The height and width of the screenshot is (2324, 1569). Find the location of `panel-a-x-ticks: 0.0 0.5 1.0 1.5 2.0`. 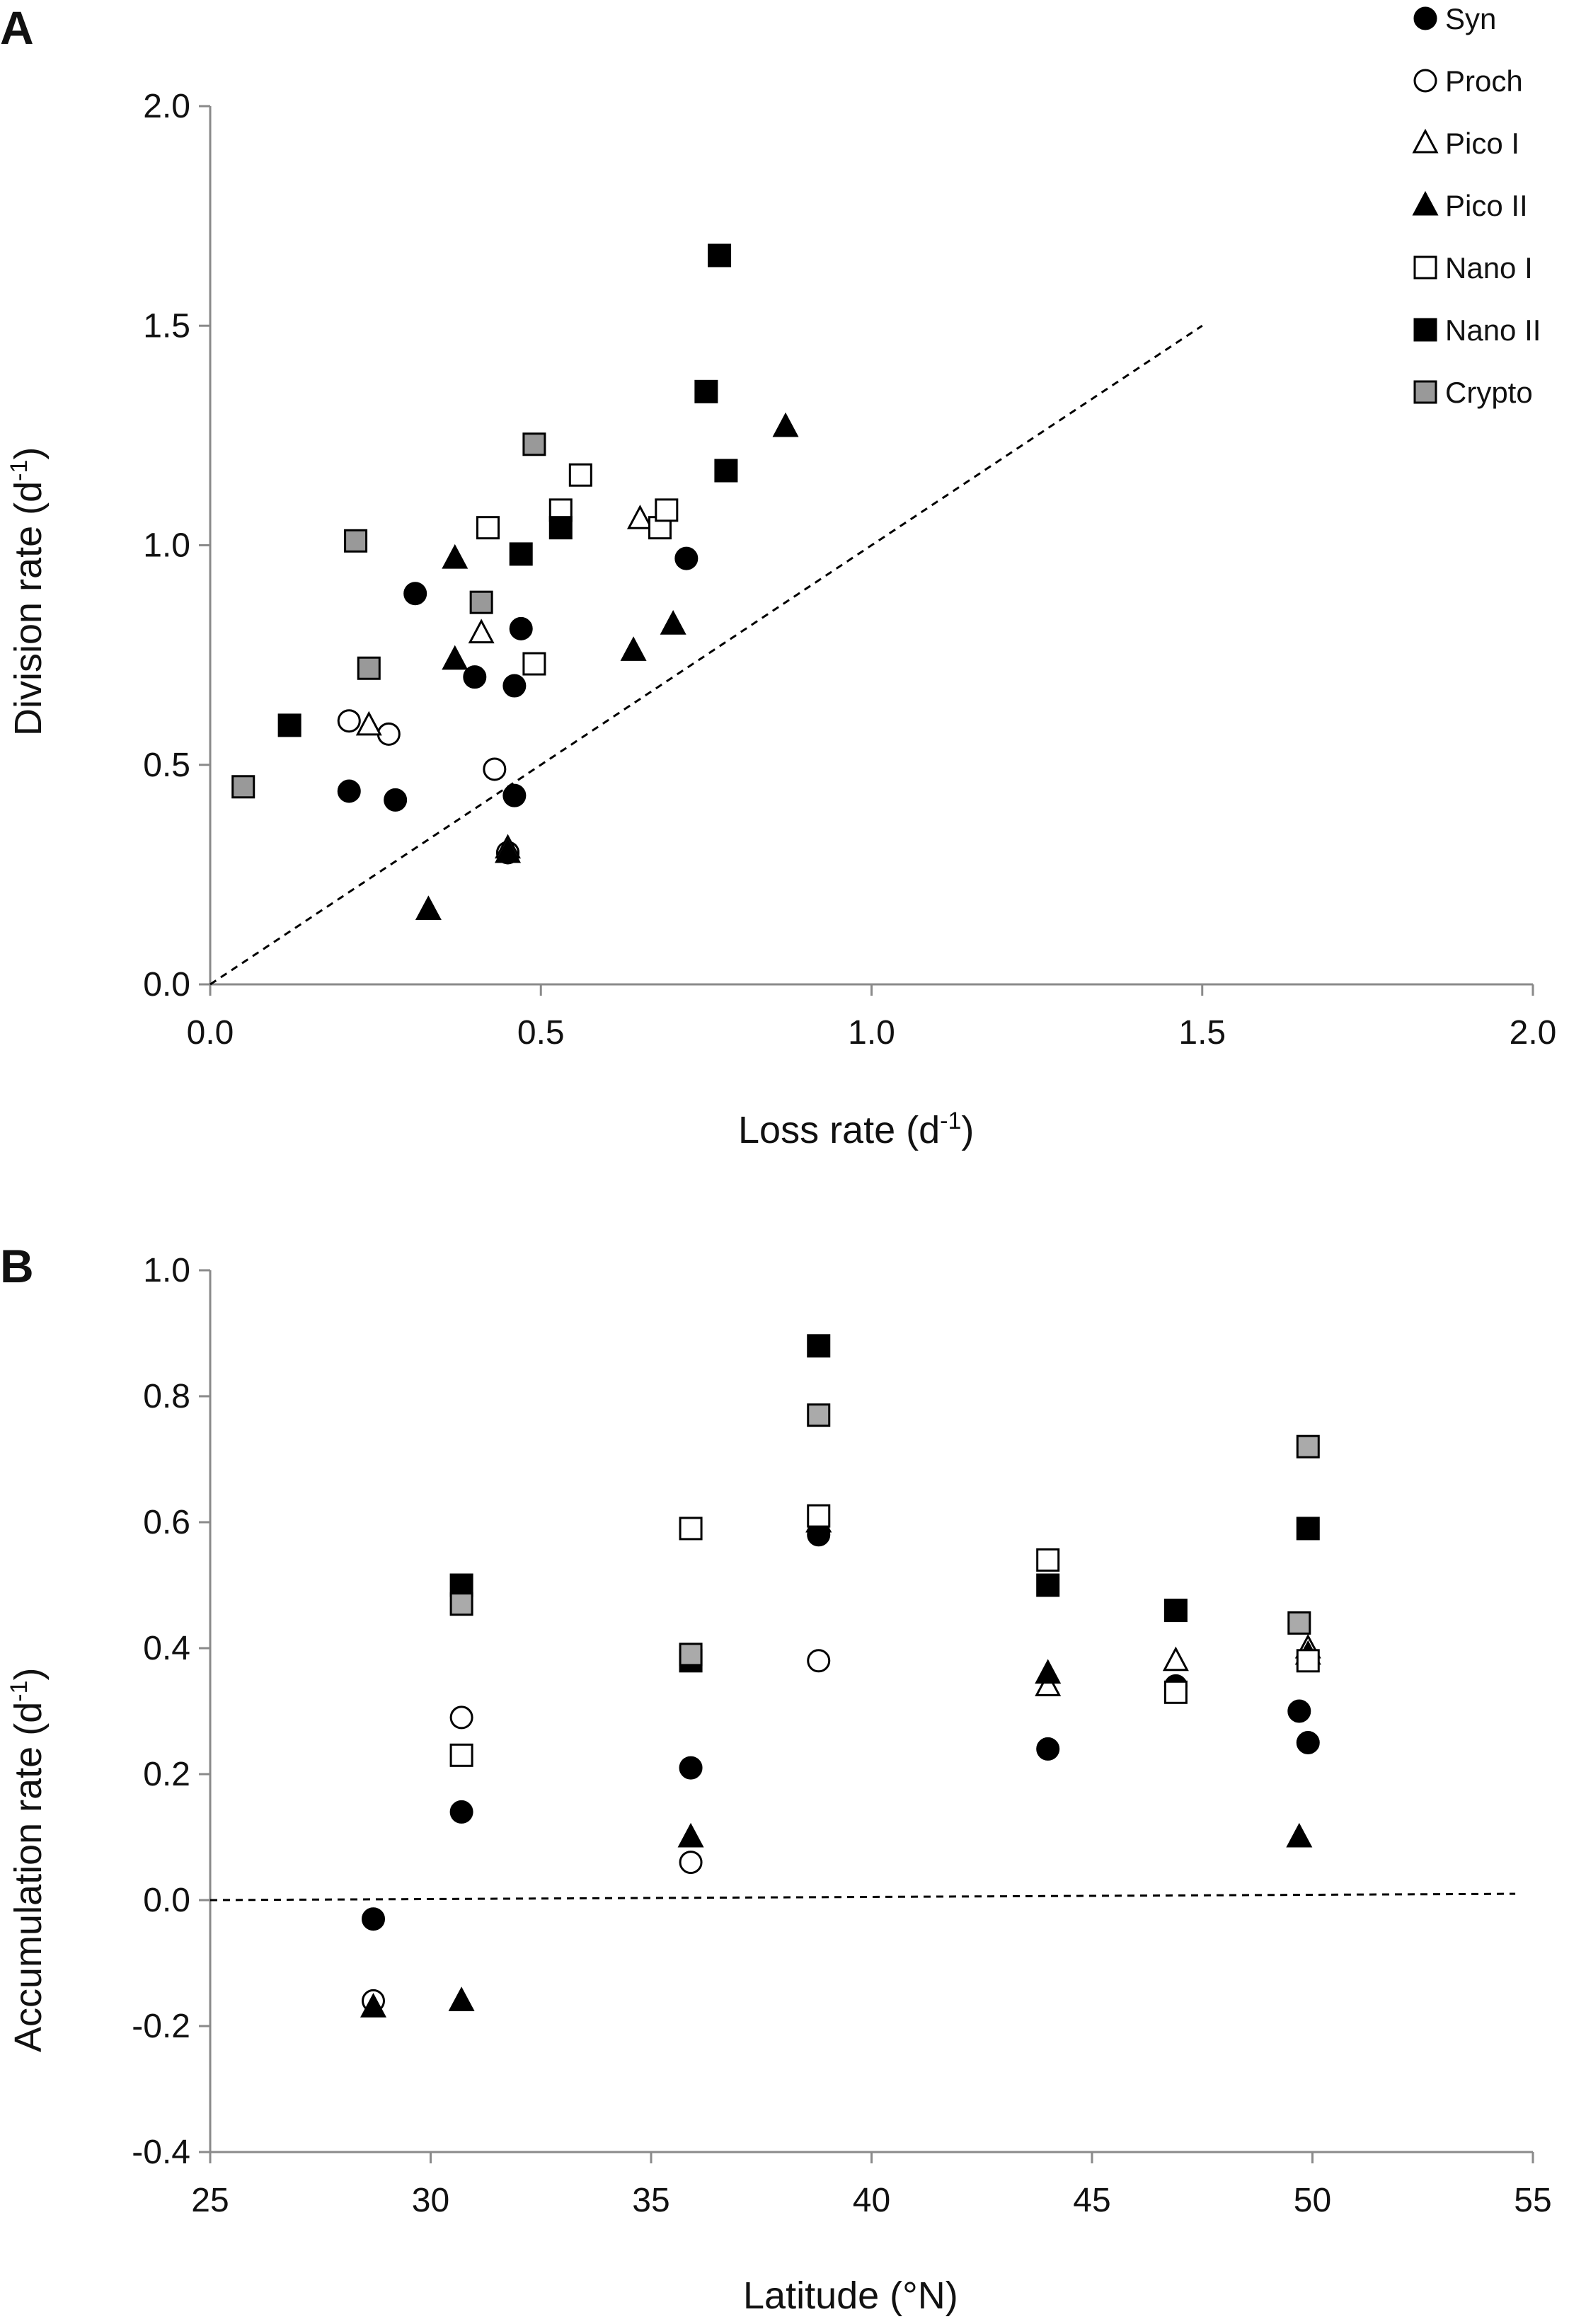

panel-a-x-ticks: 0.0 0.5 1.0 1.5 2.0 is located at coordinates (872, 1018).